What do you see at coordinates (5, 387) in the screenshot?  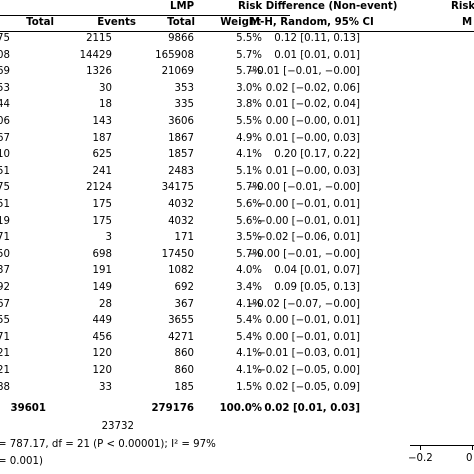 I see `cell-total-left: 188` at bounding box center [5, 387].